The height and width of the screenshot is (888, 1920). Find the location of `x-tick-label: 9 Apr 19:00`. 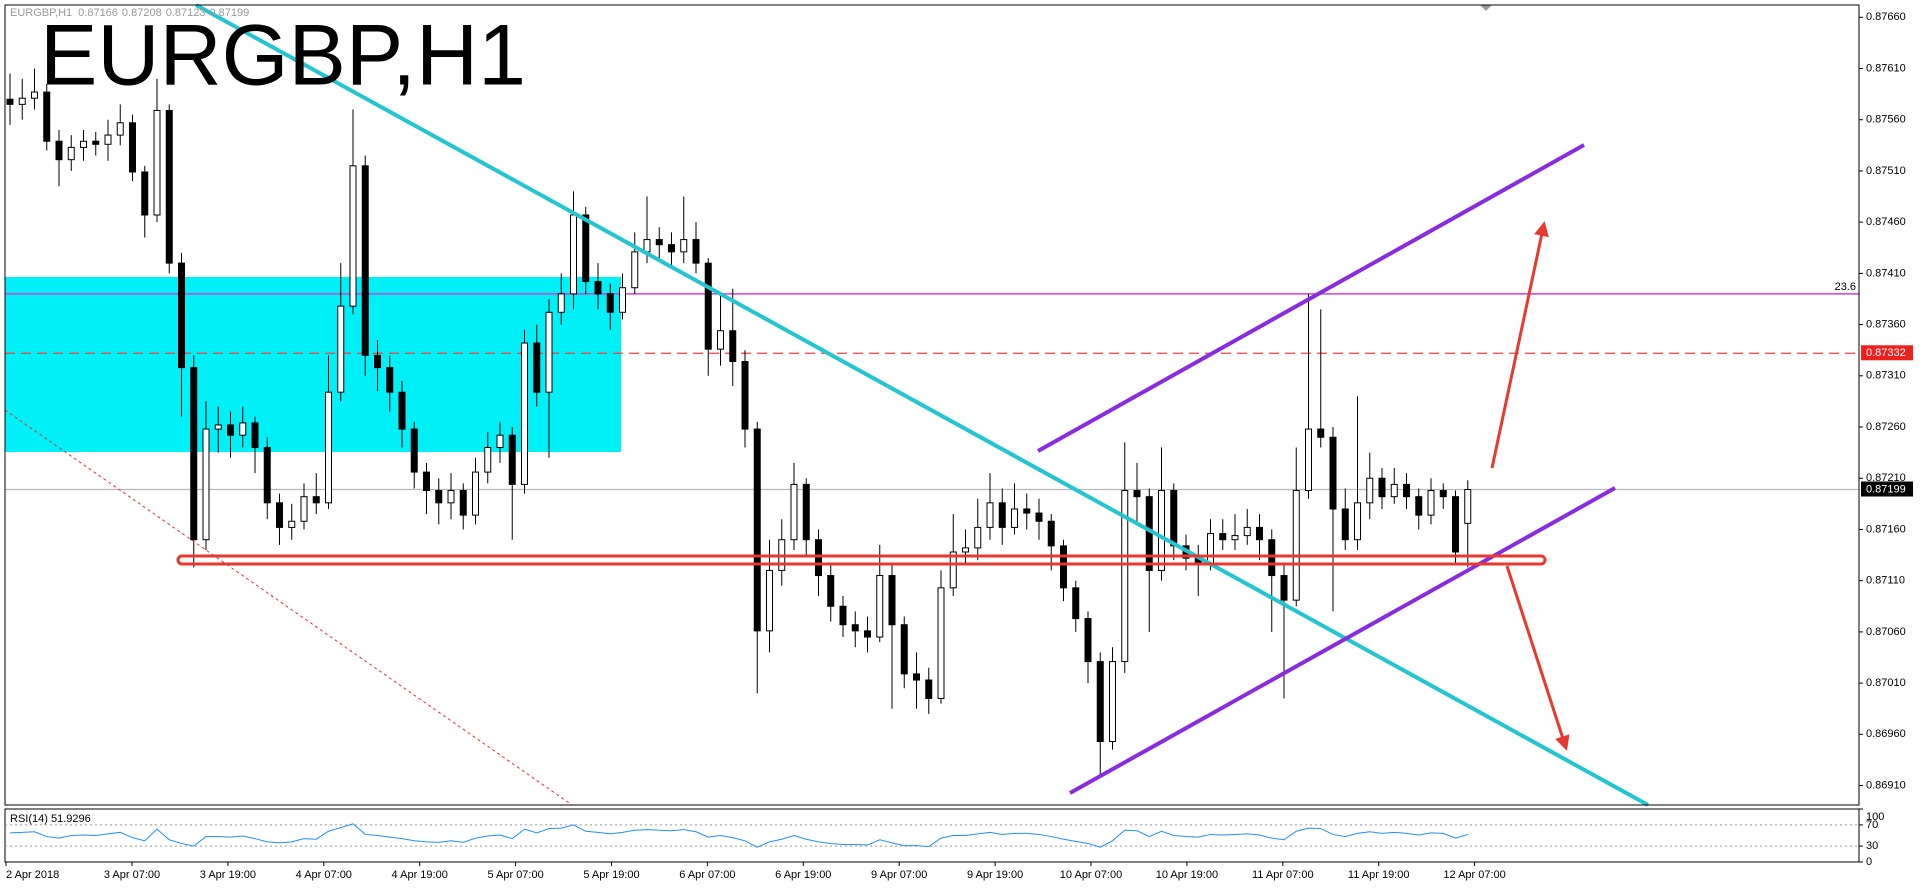

x-tick-label: 9 Apr 19:00 is located at coordinates (995, 875).